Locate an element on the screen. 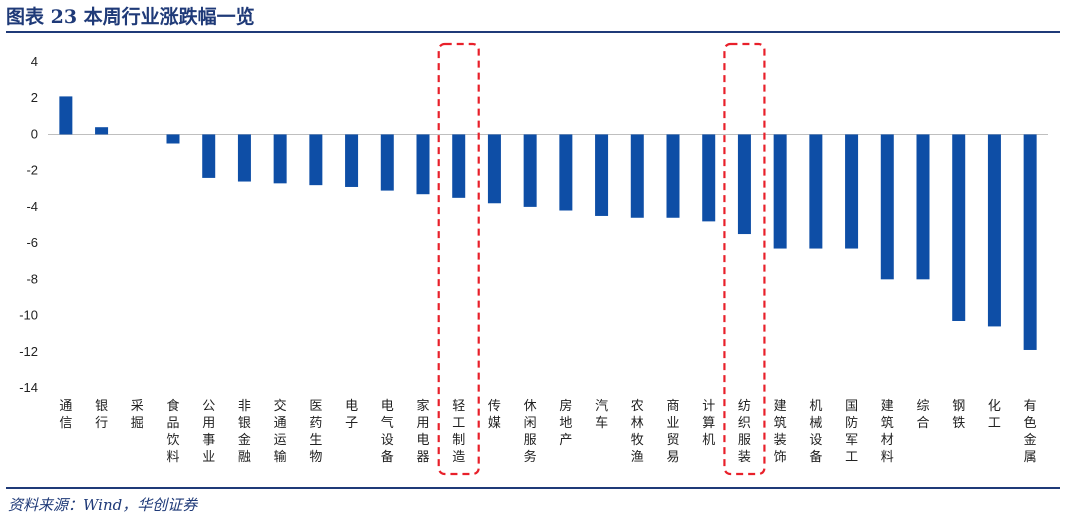 The width and height of the screenshot is (1066, 520). source-note: 资料来源：Wind，华创证券 is located at coordinates (103, 505).